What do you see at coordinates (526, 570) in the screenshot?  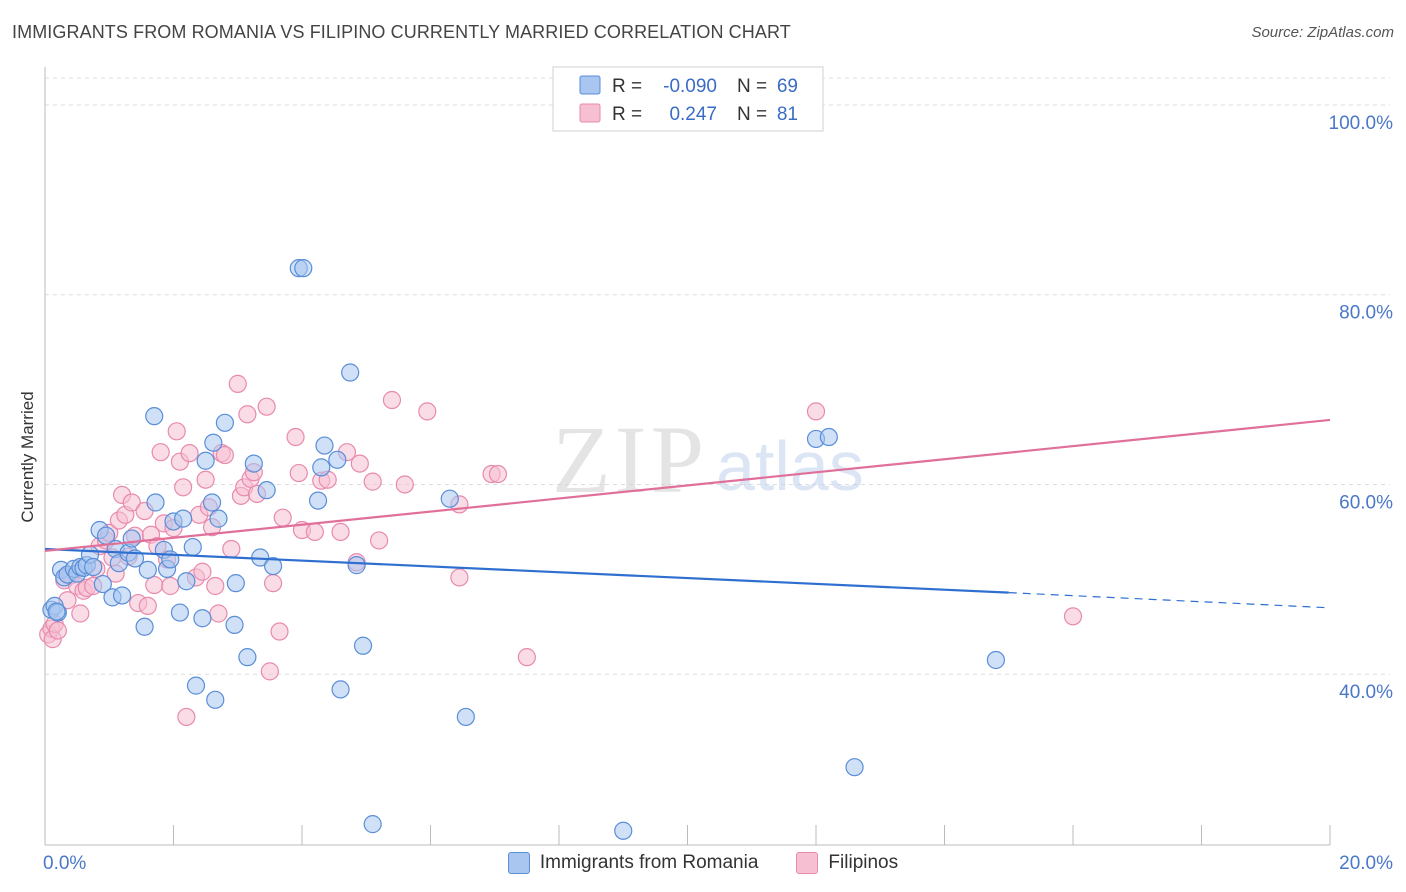 I see `romania-trend-line` at bounding box center [526, 570].